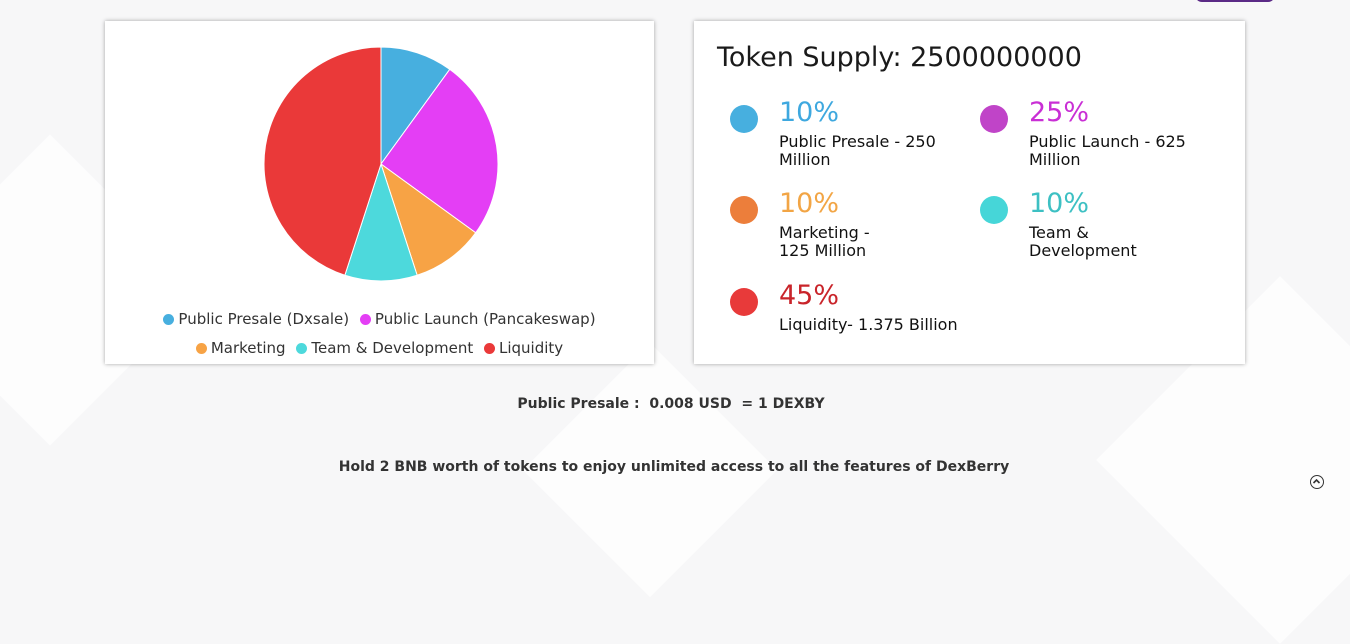 The width and height of the screenshot is (1350, 644). I want to click on allocation-label: Public Presale - 250 Million, so click(857, 150).